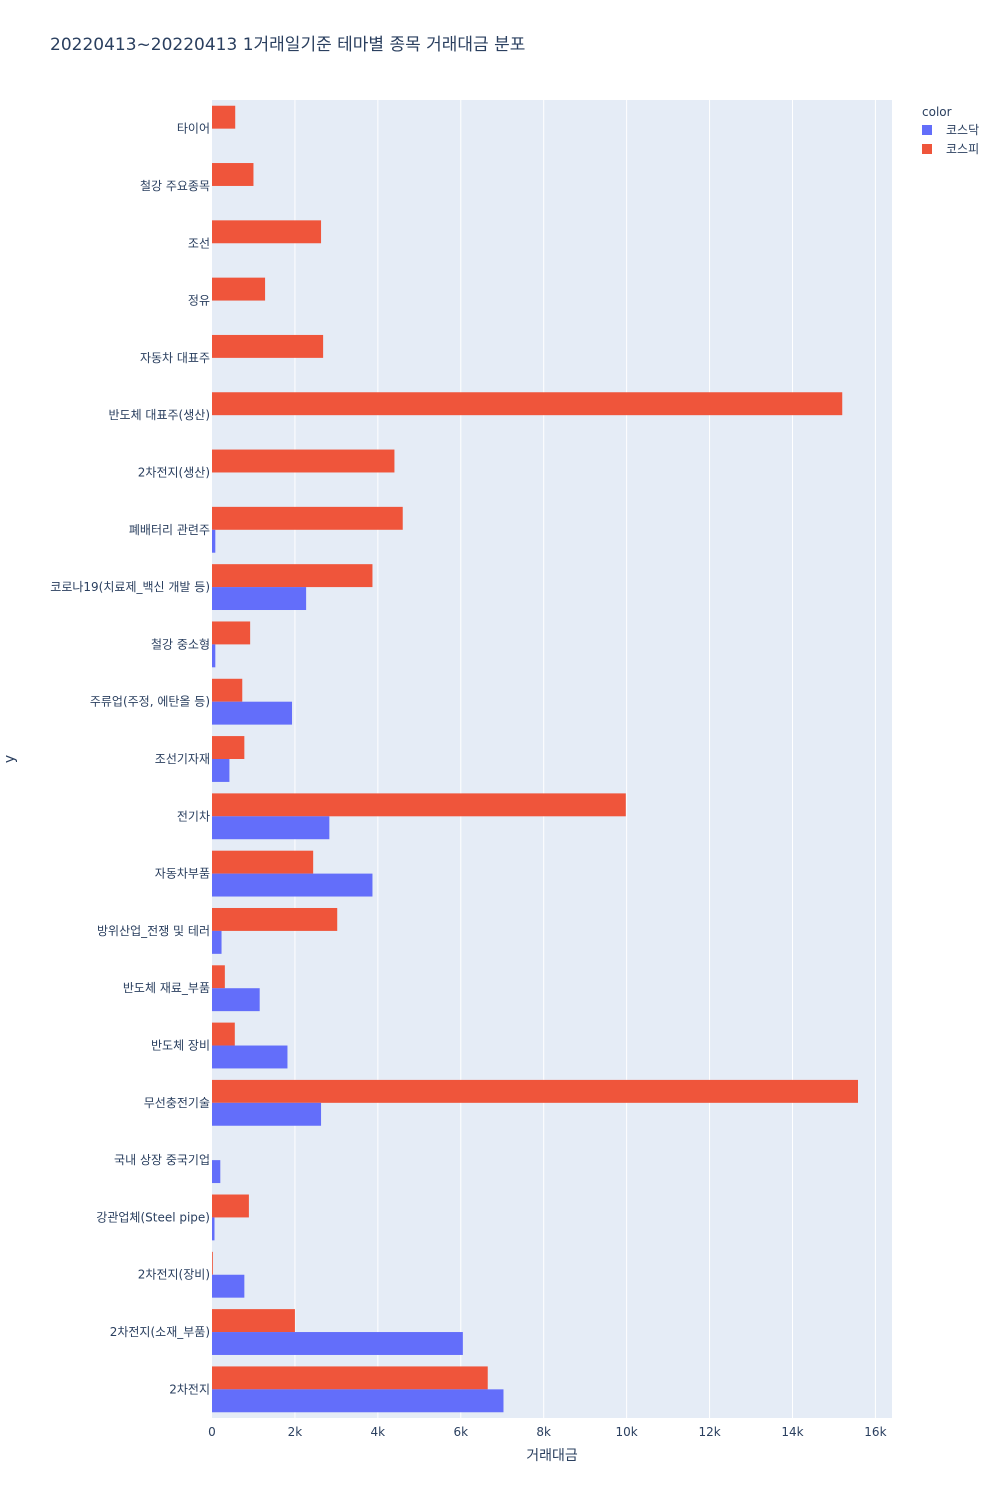 Image resolution: width=1000 pixels, height=1500 pixels. I want to click on y-tick-label: 방위산업_전쟁 및 테러, so click(153, 931).